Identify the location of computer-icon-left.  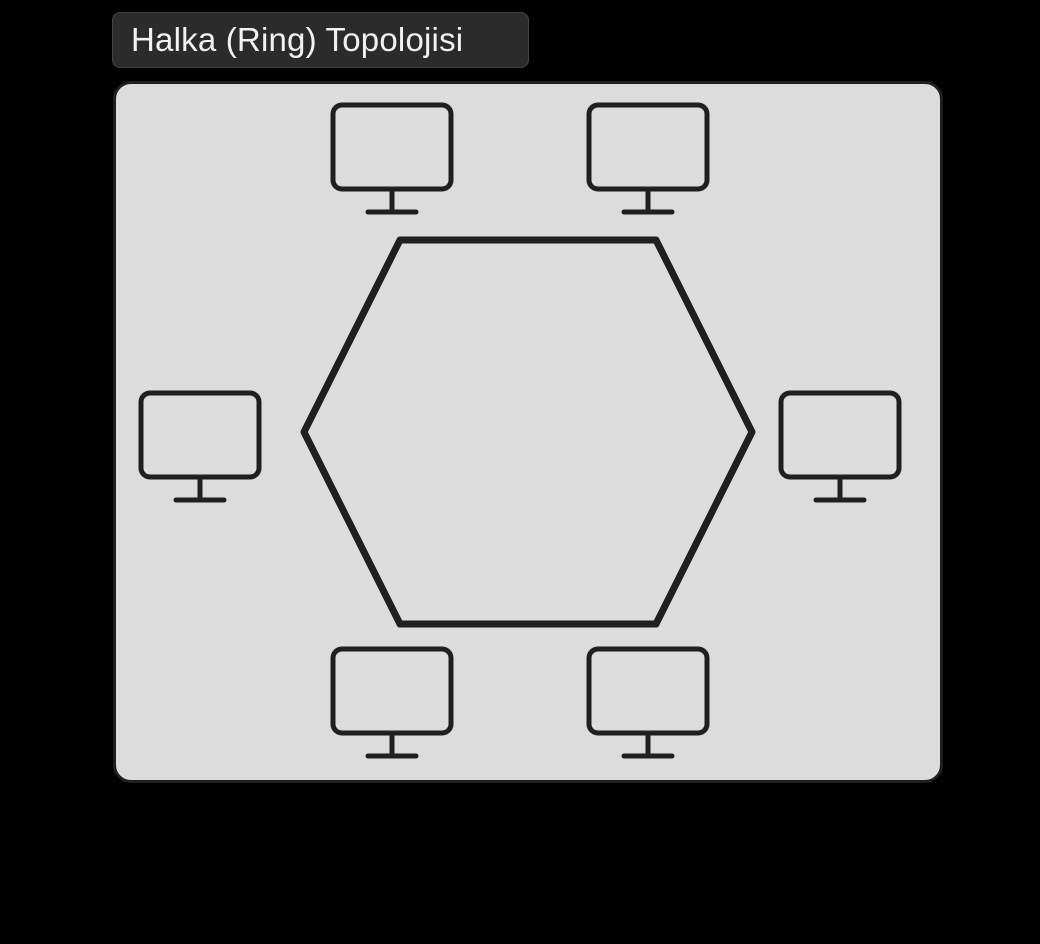
(200, 446).